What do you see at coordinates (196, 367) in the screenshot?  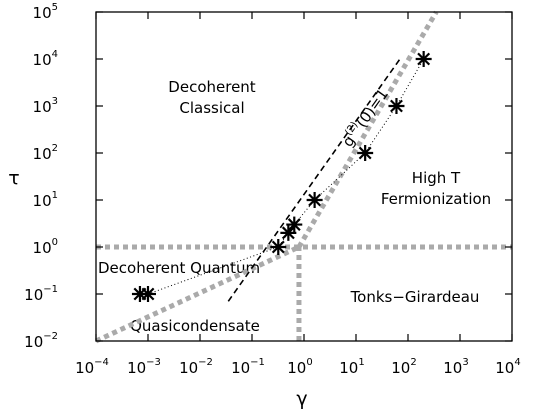 I see `x-tick-label: 10⁻²` at bounding box center [196, 367].